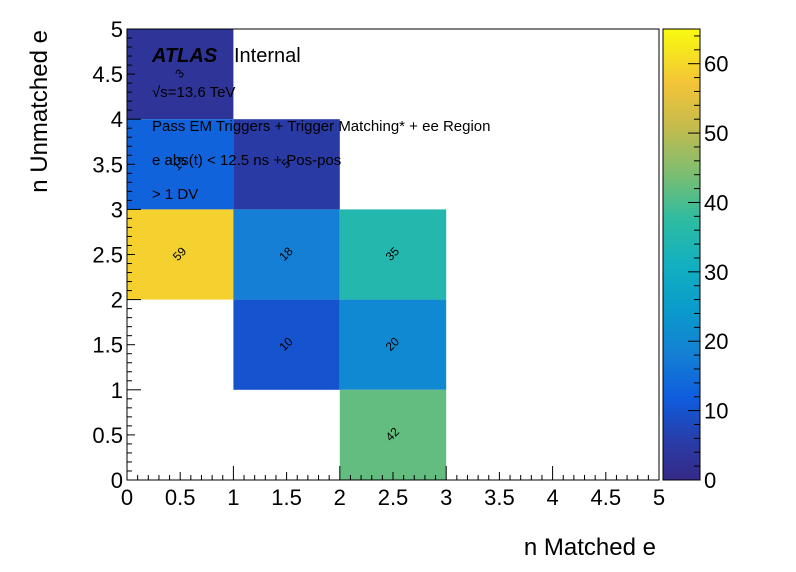  Describe the element at coordinates (107, 255) in the screenshot. I see `y-tick-label: 2.5` at that location.